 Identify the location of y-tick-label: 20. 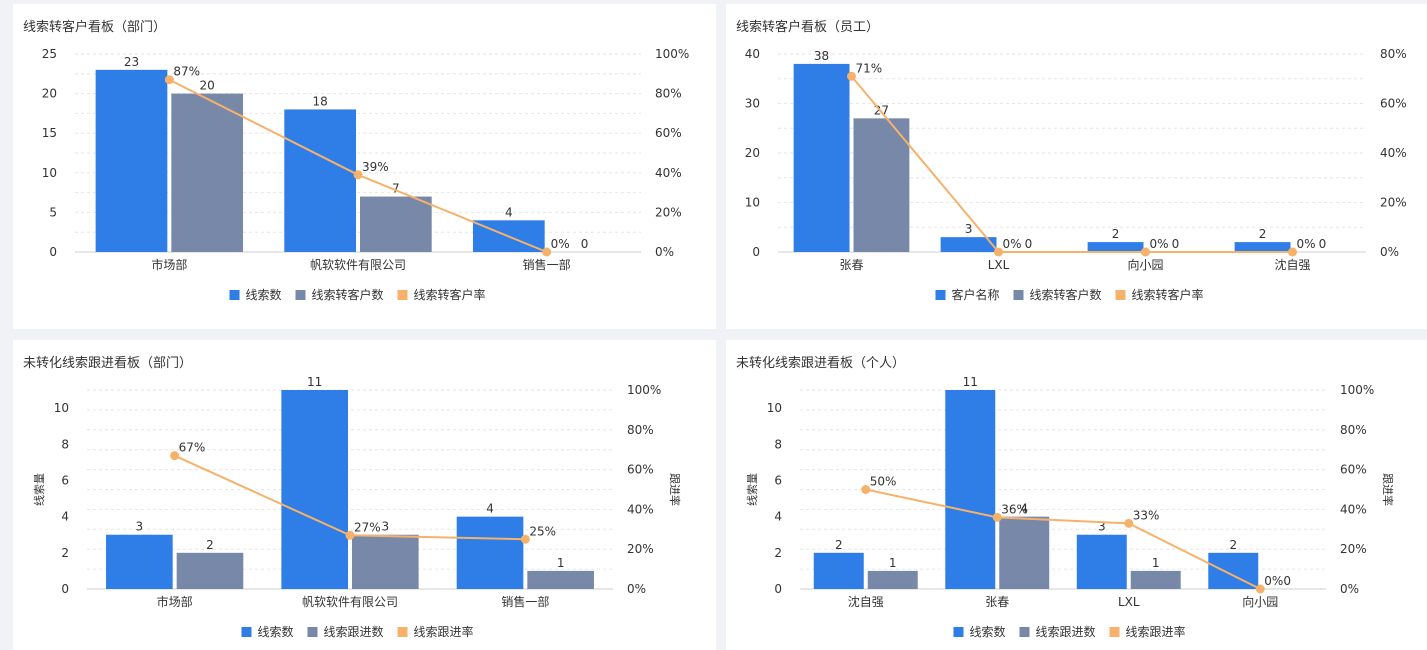
(752, 153).